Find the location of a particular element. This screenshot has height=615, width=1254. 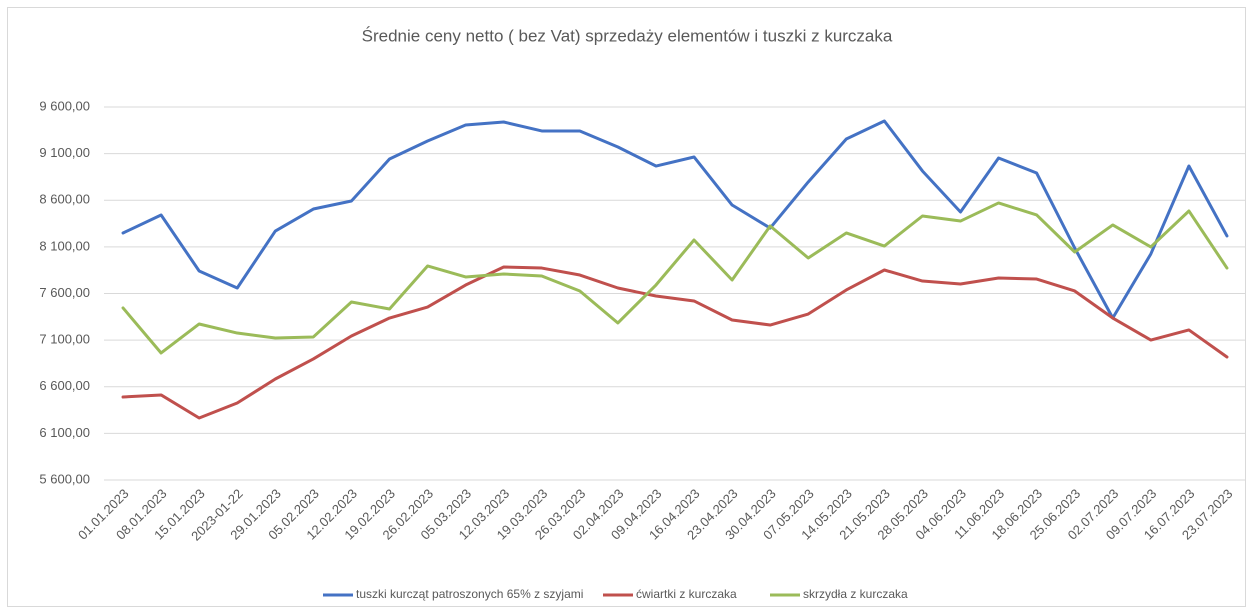

legend-label: skrzydła z kurczaka is located at coordinates (855, 594).